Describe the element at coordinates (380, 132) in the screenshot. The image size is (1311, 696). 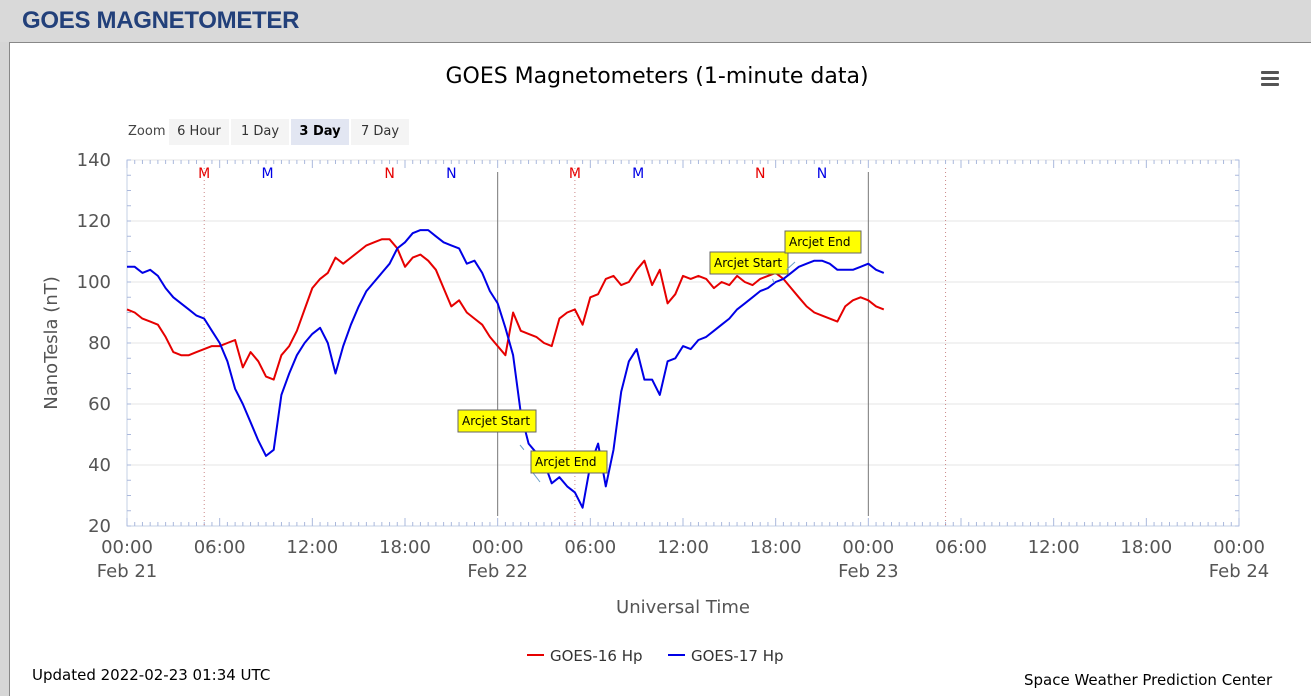
I see `zoom-7-day-button: 7 Day` at that location.